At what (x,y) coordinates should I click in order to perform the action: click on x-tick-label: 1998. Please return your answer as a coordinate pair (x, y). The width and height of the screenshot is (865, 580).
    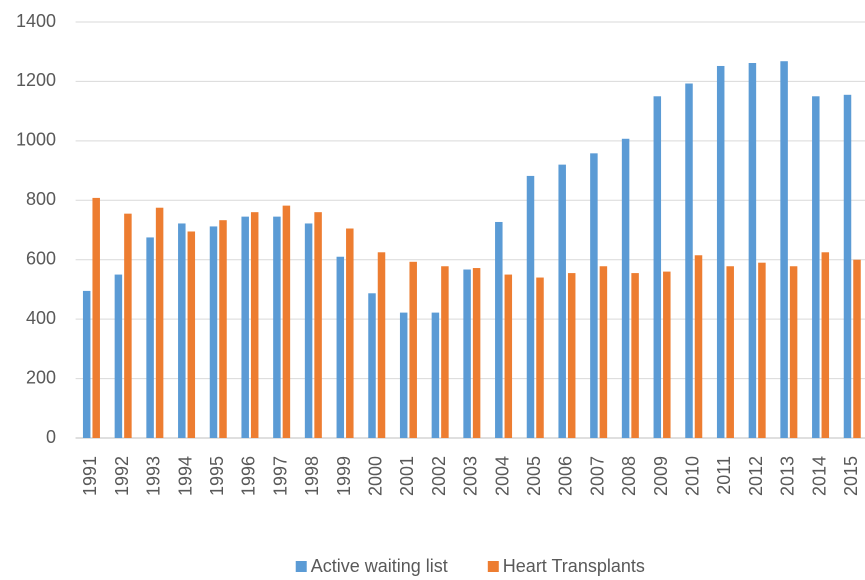
    Looking at the image, I should click on (312, 476).